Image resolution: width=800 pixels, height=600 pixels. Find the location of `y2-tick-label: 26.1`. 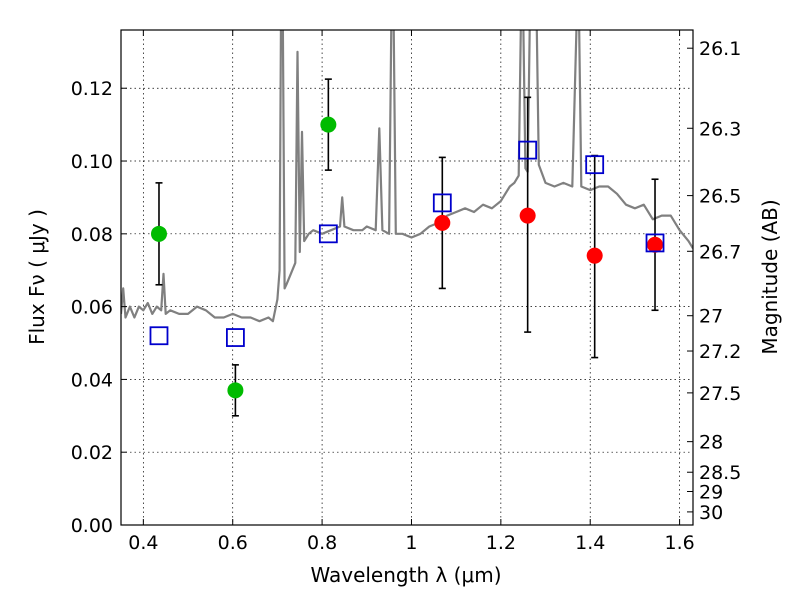

y2-tick-label: 26.1 is located at coordinates (720, 49).